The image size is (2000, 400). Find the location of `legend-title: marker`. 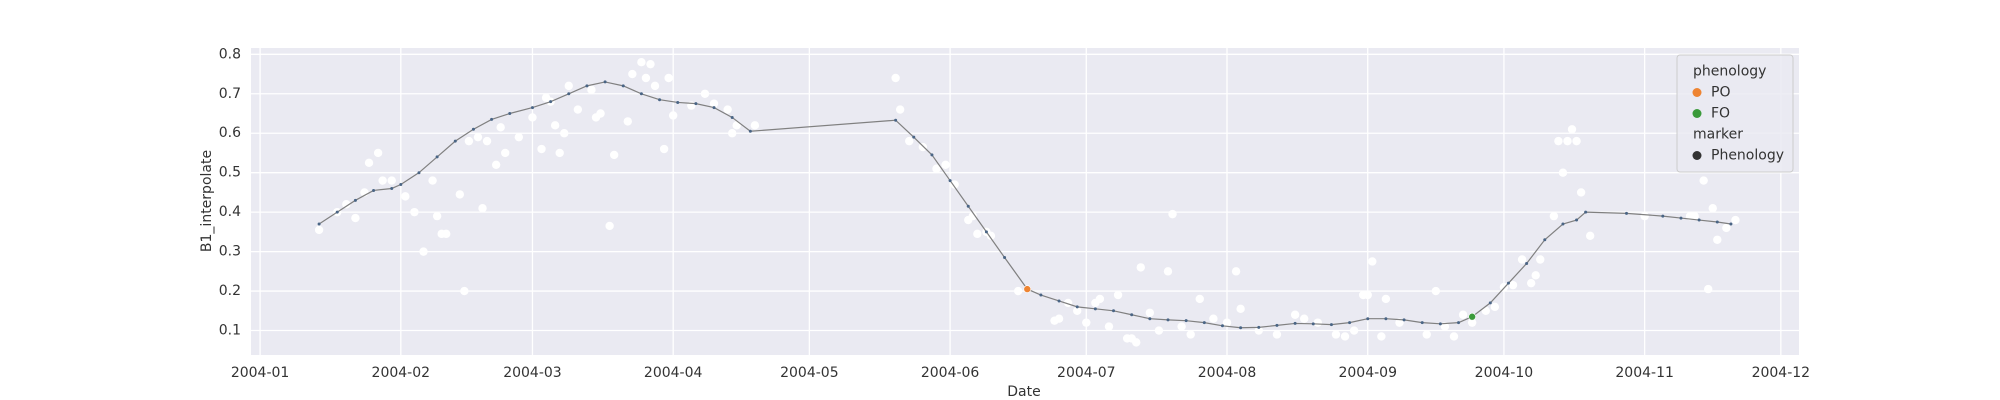

legend-title: marker is located at coordinates (1718, 135).